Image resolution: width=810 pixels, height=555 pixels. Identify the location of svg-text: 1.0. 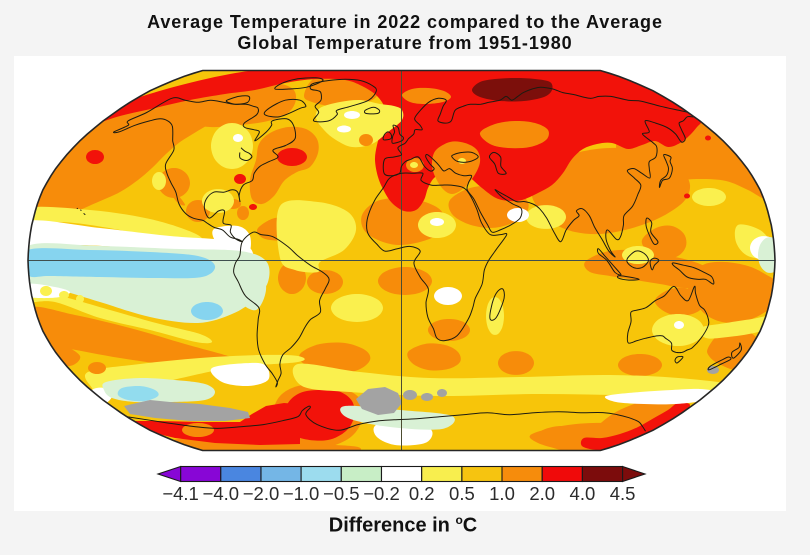
(502, 493).